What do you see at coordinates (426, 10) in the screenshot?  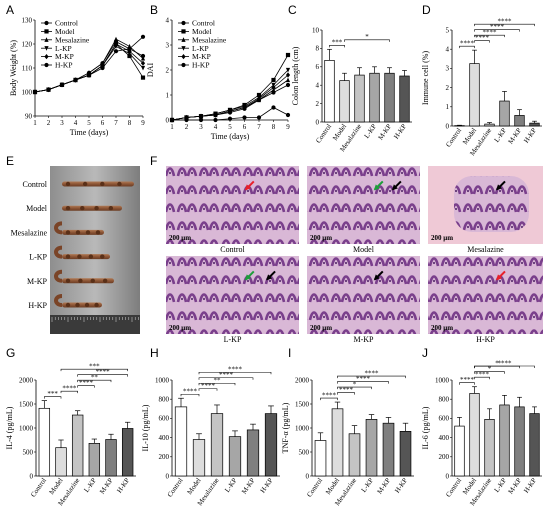 I see `panel-letter-d: D` at bounding box center [426, 10].